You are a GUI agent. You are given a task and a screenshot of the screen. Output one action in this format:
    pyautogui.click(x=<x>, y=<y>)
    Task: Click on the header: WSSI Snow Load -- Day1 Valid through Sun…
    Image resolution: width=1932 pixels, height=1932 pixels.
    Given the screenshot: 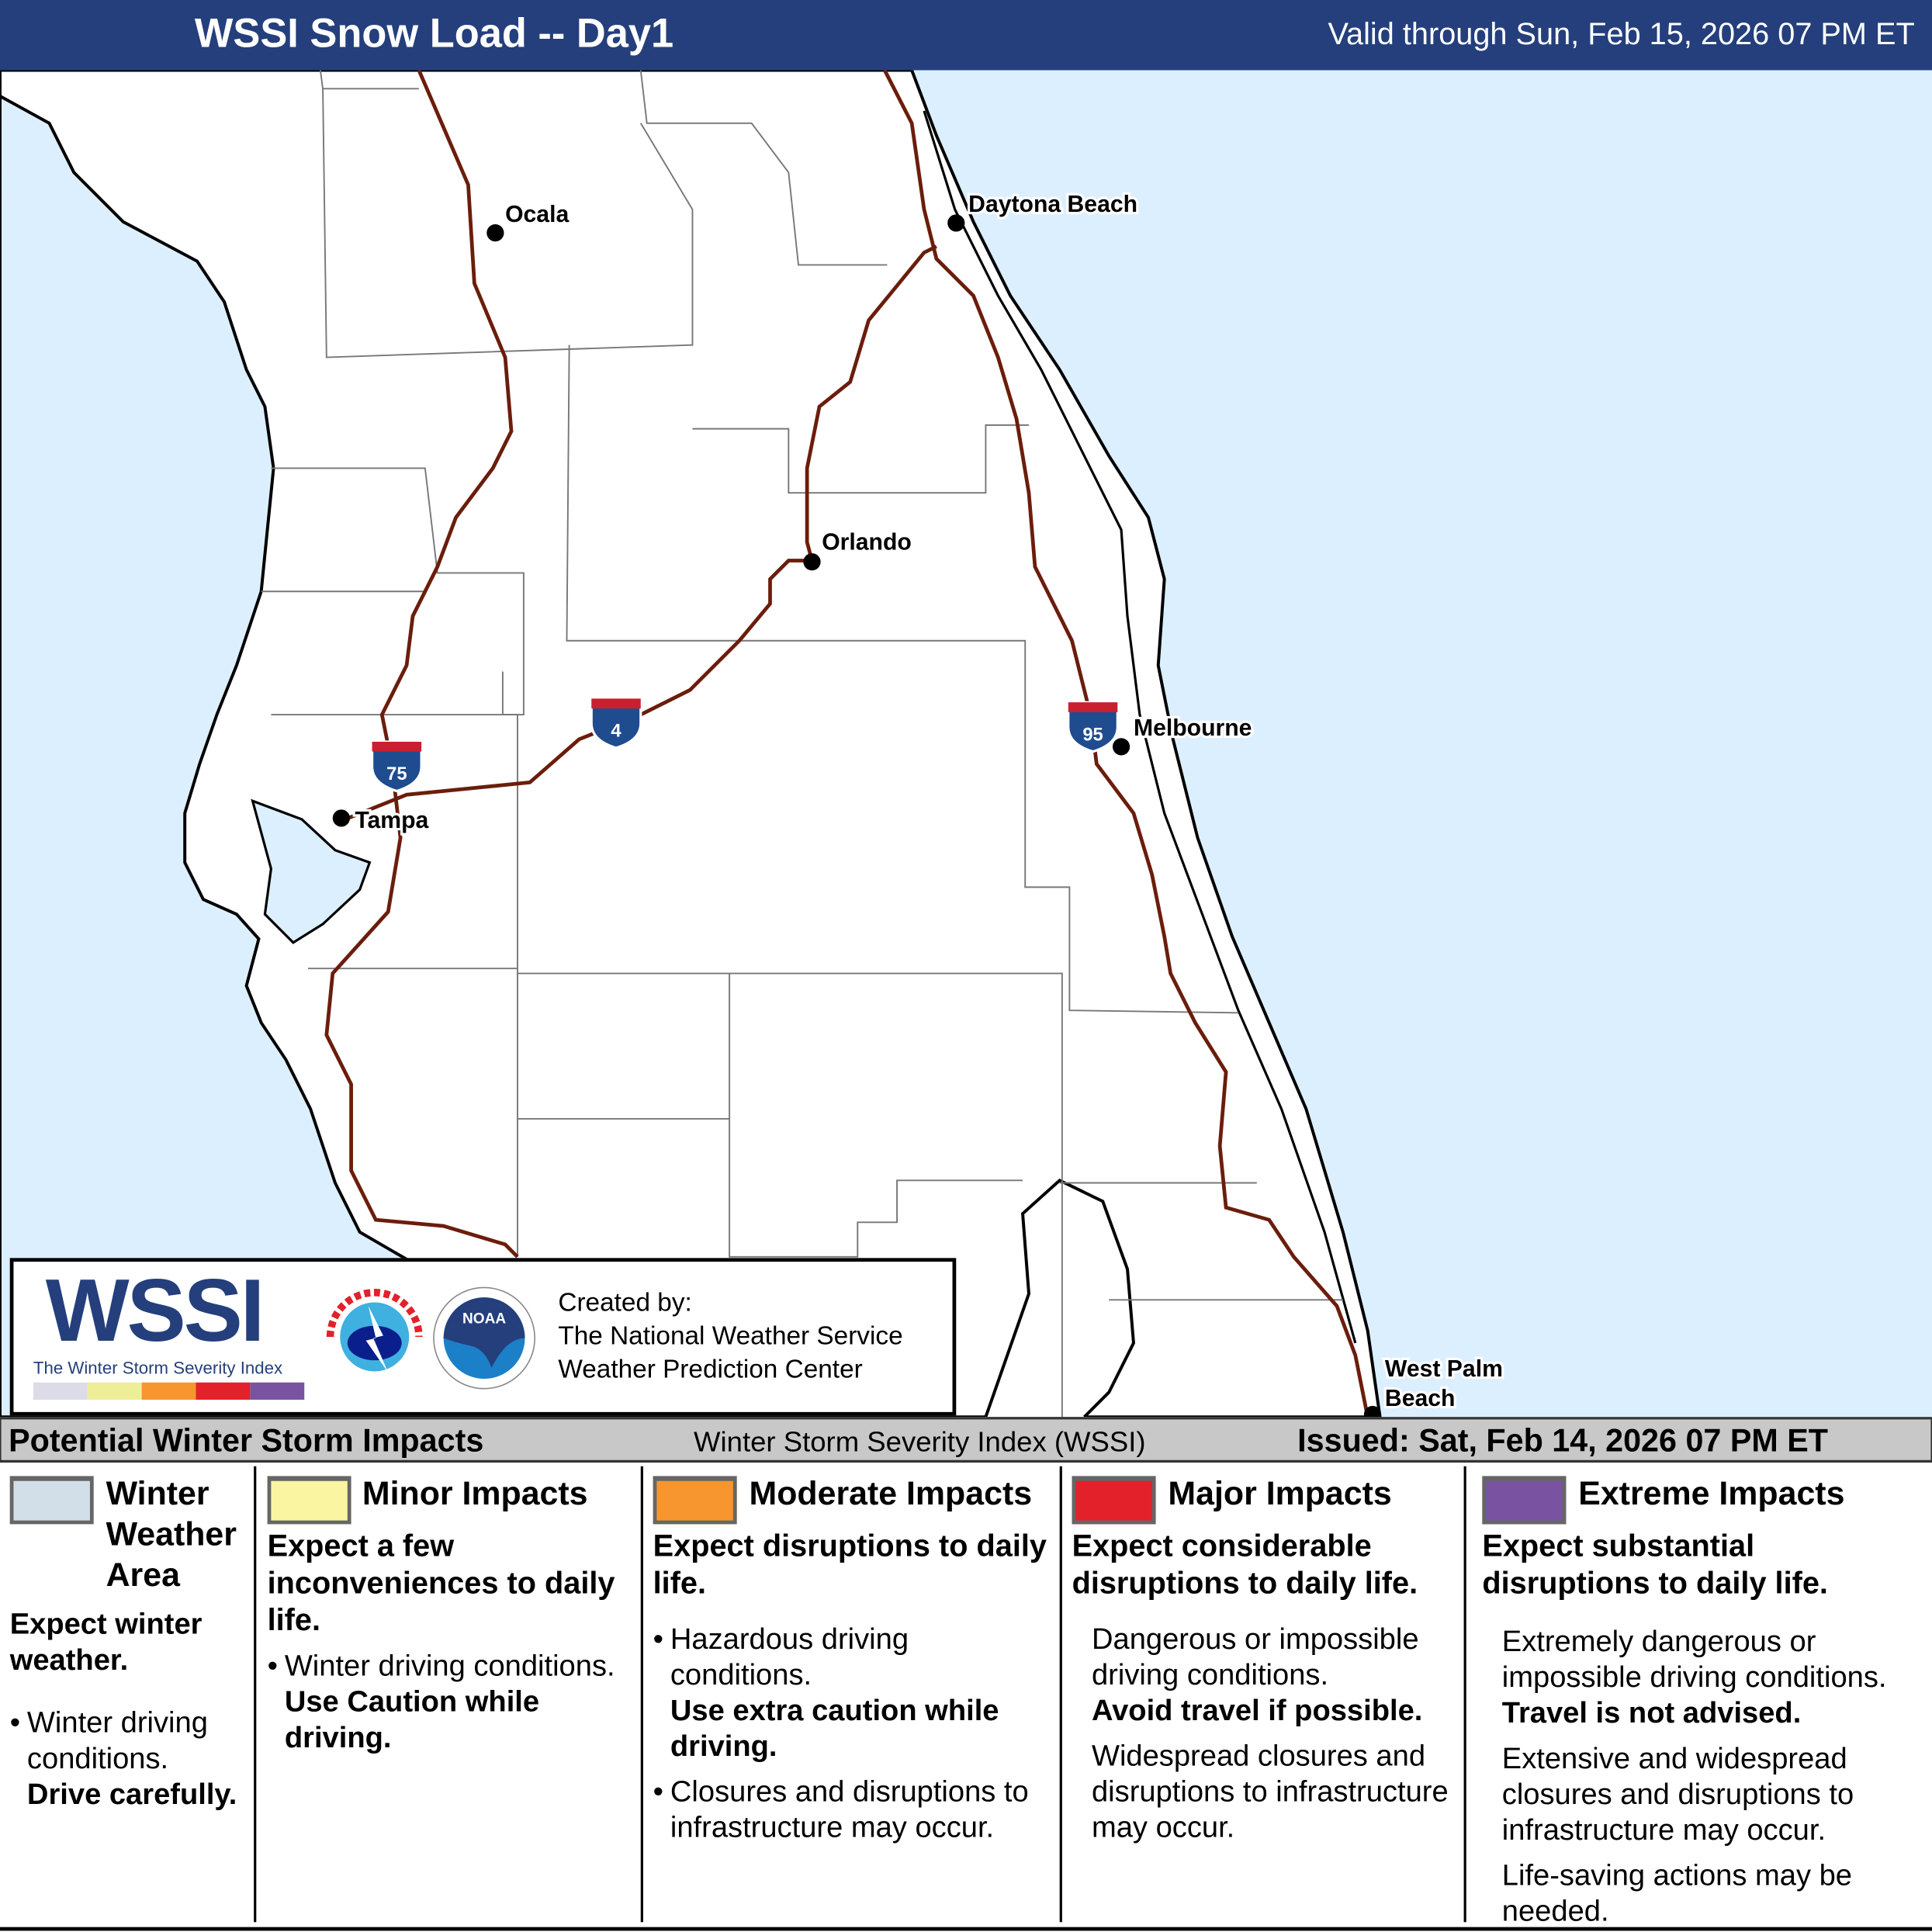 What is the action you would take?
    pyautogui.click(x=966, y=35)
    